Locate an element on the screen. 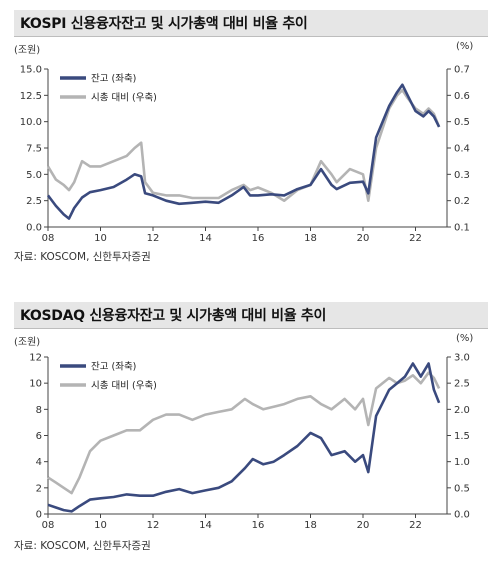 The height and width of the screenshot is (566, 501). left-tick-label: 4 is located at coordinates (39, 462).